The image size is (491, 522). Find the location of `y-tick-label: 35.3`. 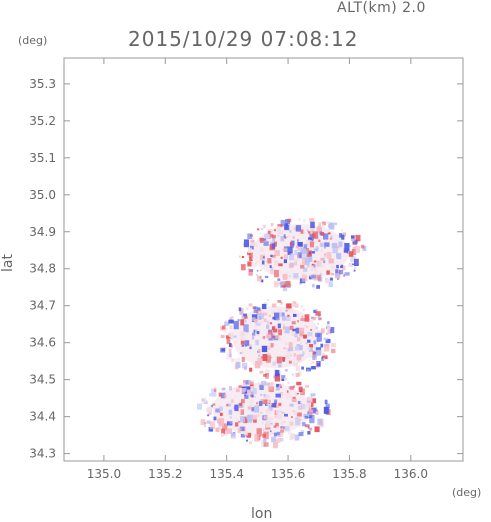

y-tick-label: 35.3 is located at coordinates (42, 84).